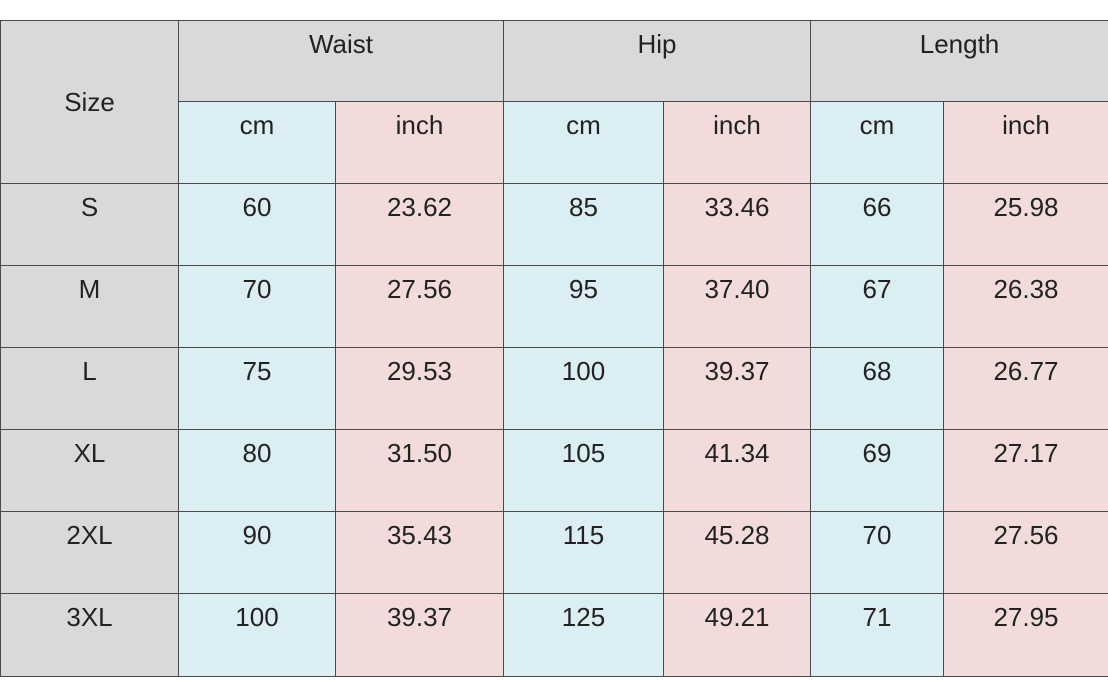  Describe the element at coordinates (737, 224) in the screenshot. I see `measure-value: 33.46` at that location.